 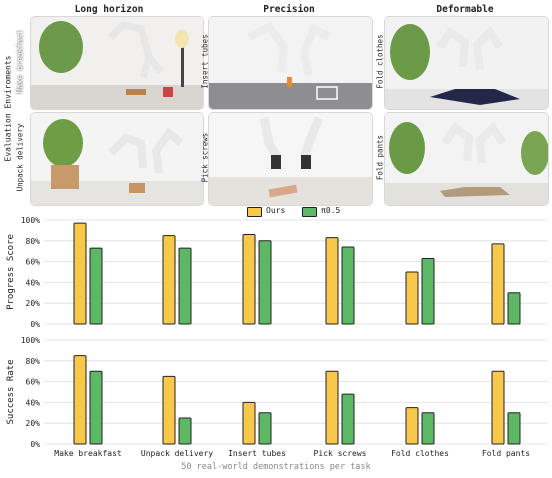 I want to click on x-tick-label: Insert tubes, so click(x=257, y=453).